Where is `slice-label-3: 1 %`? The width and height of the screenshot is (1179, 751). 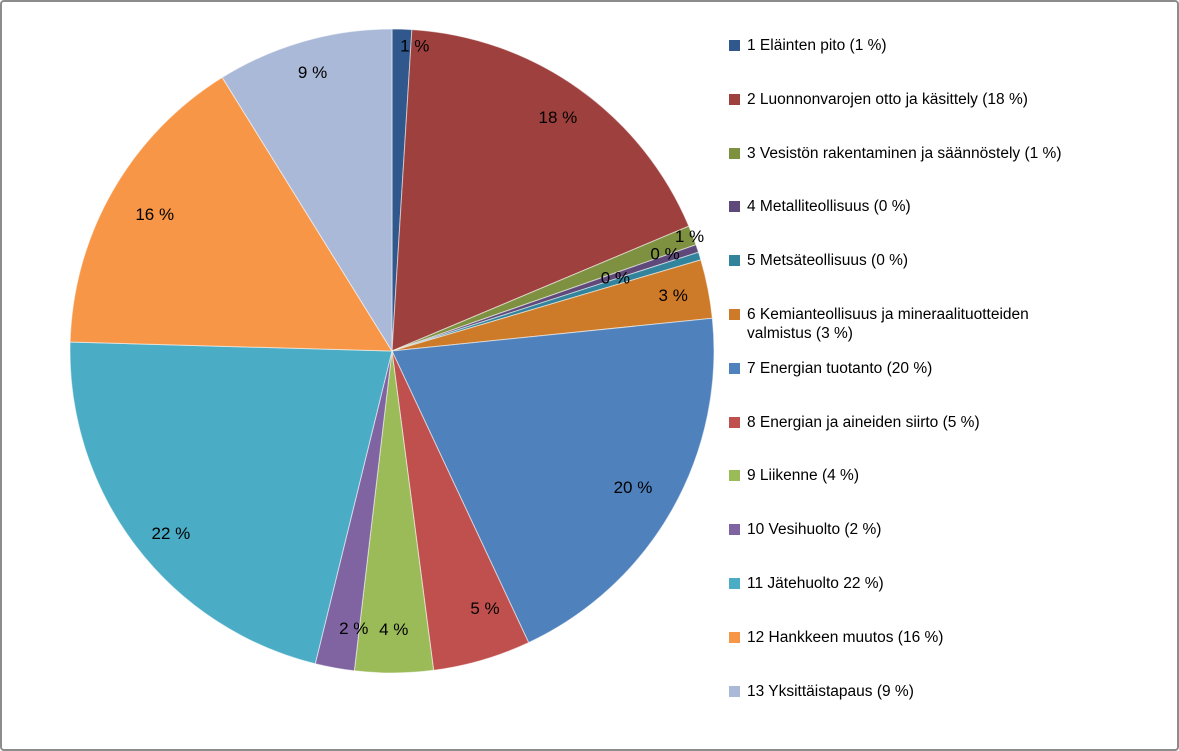
slice-label-3: 1 % is located at coordinates (689, 236).